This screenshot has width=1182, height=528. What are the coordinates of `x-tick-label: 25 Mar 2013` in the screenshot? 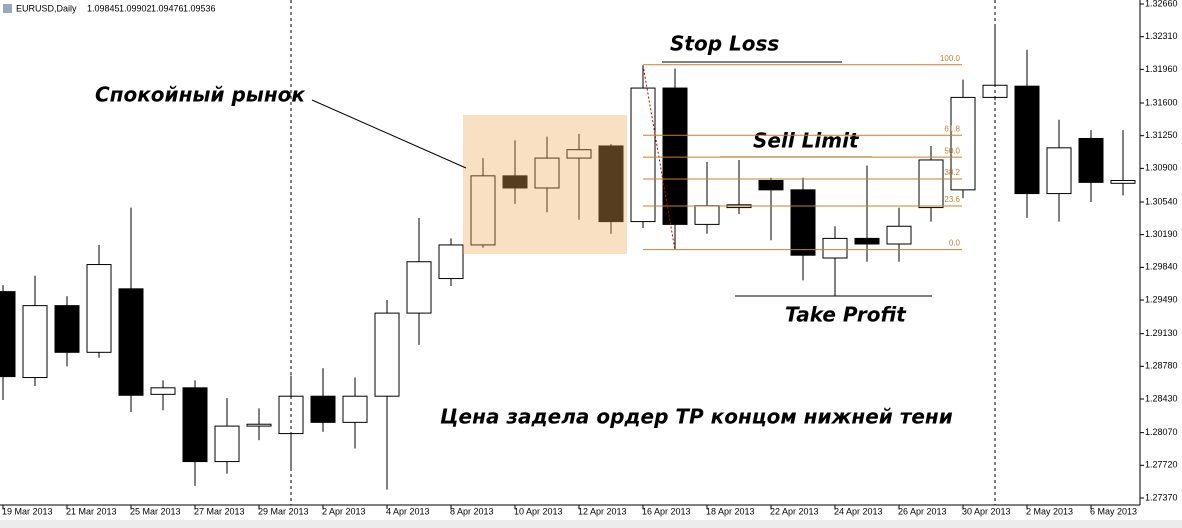 It's located at (155, 511).